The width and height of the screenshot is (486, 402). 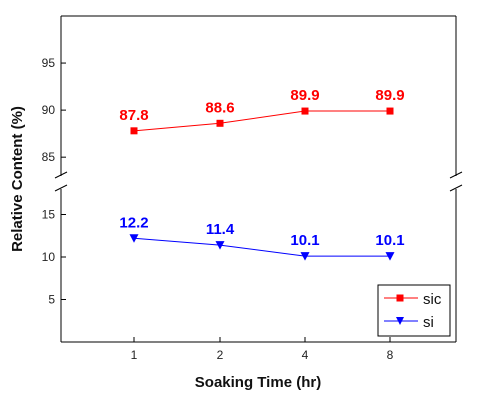 What do you see at coordinates (219, 107) in the screenshot?
I see `data-label-sic: 88.6` at bounding box center [219, 107].